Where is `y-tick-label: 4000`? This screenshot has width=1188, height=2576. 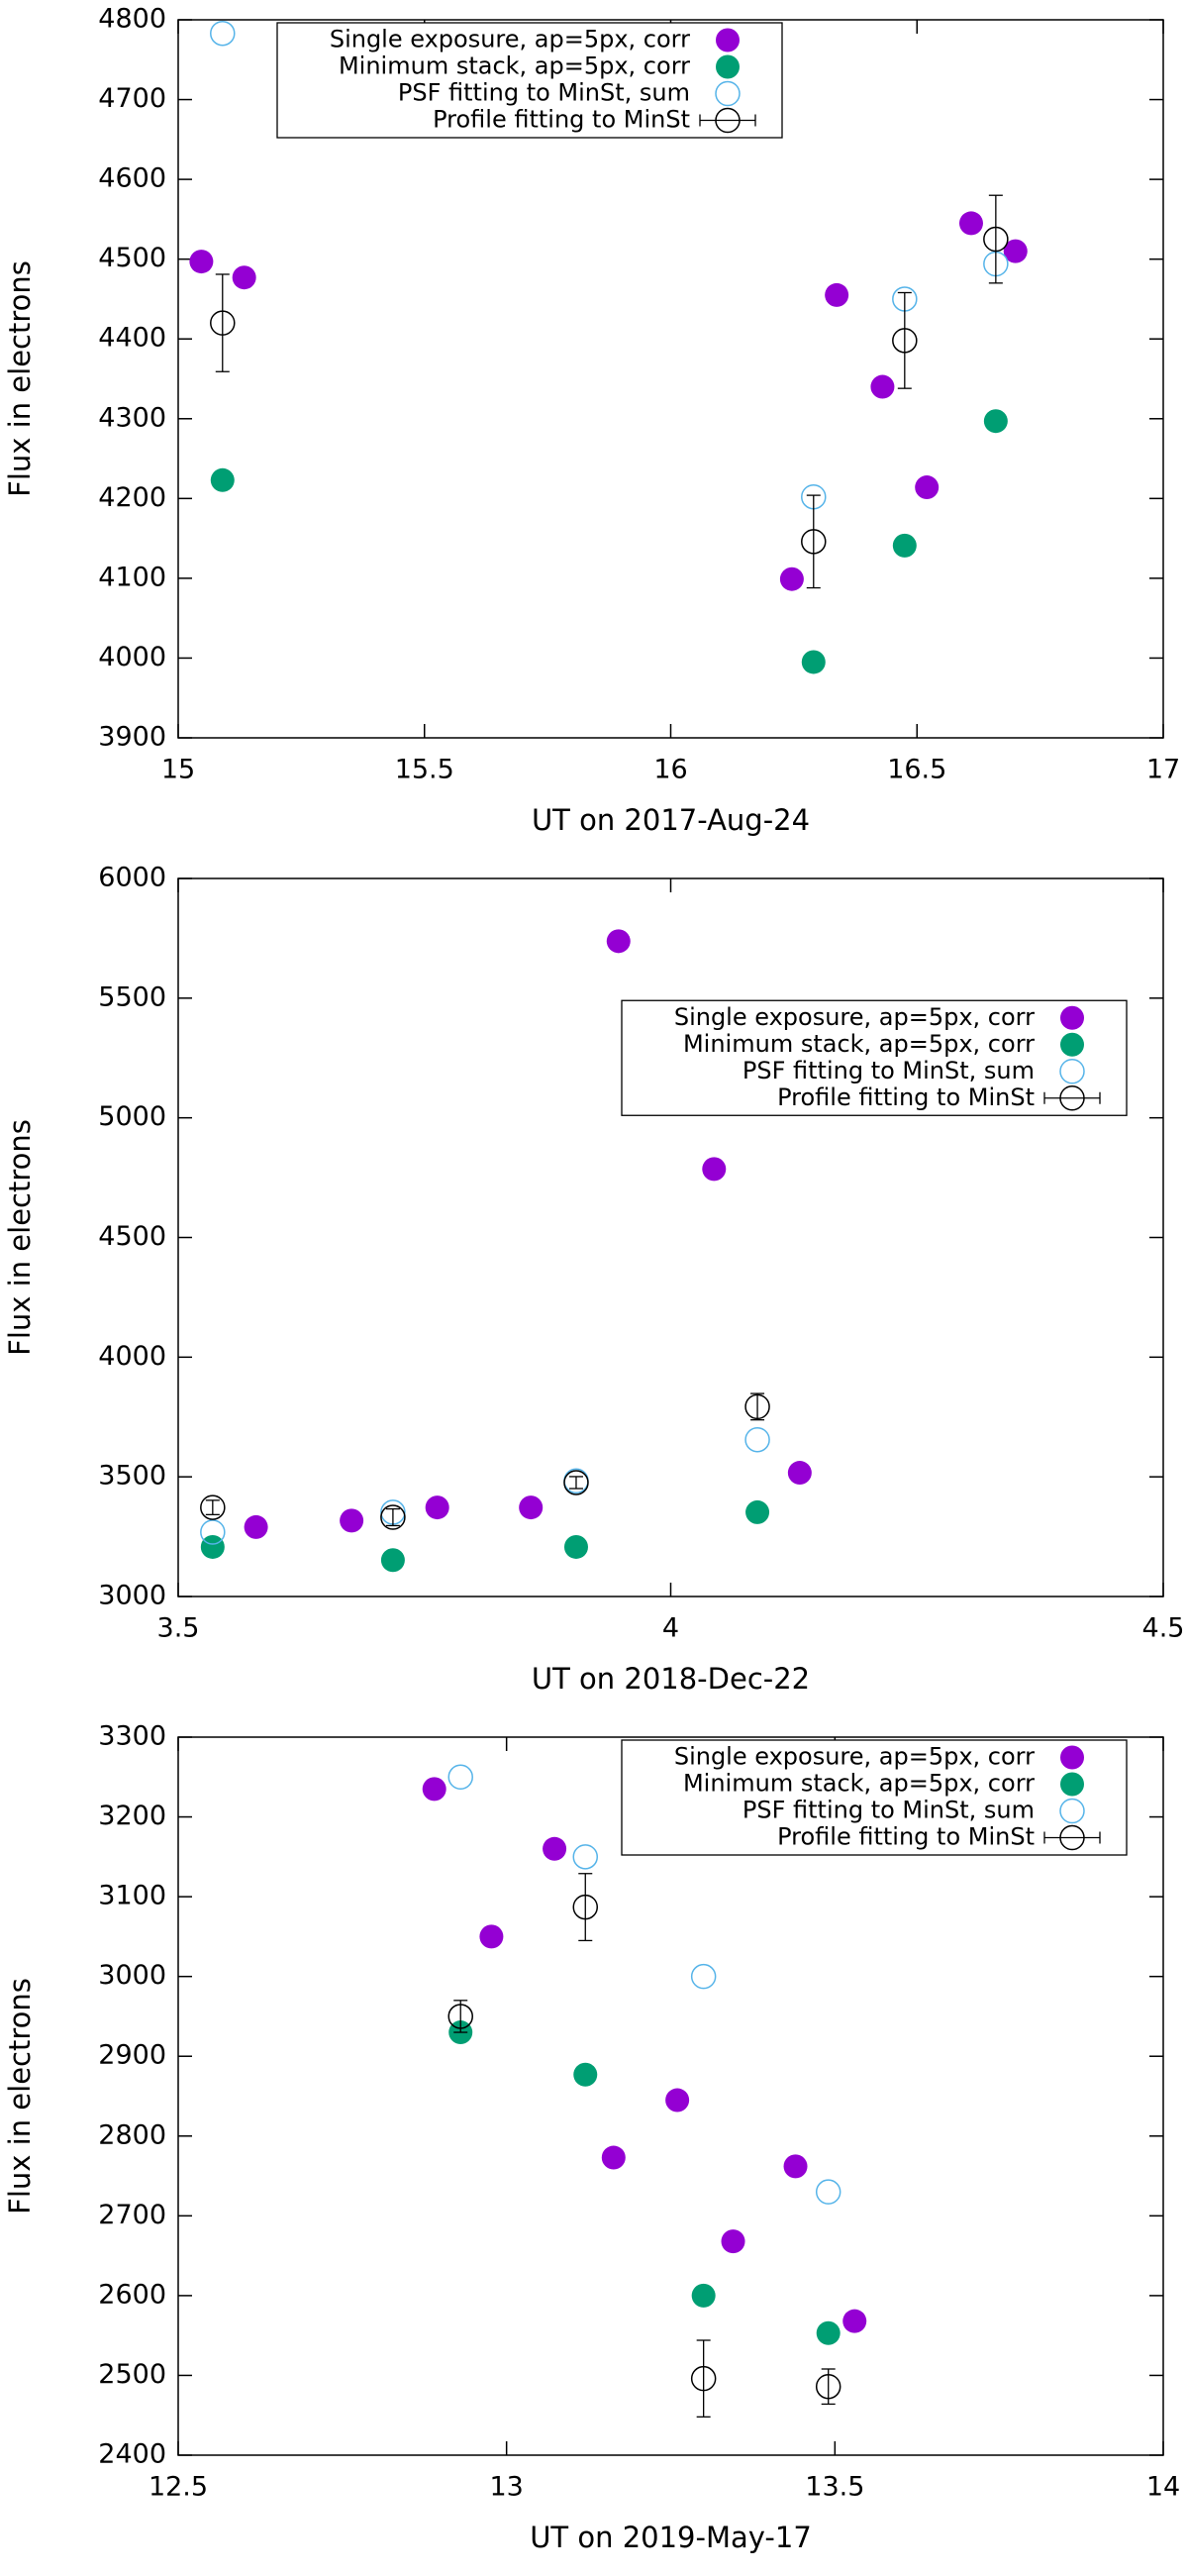 y-tick-label: 4000 is located at coordinates (132, 1356).